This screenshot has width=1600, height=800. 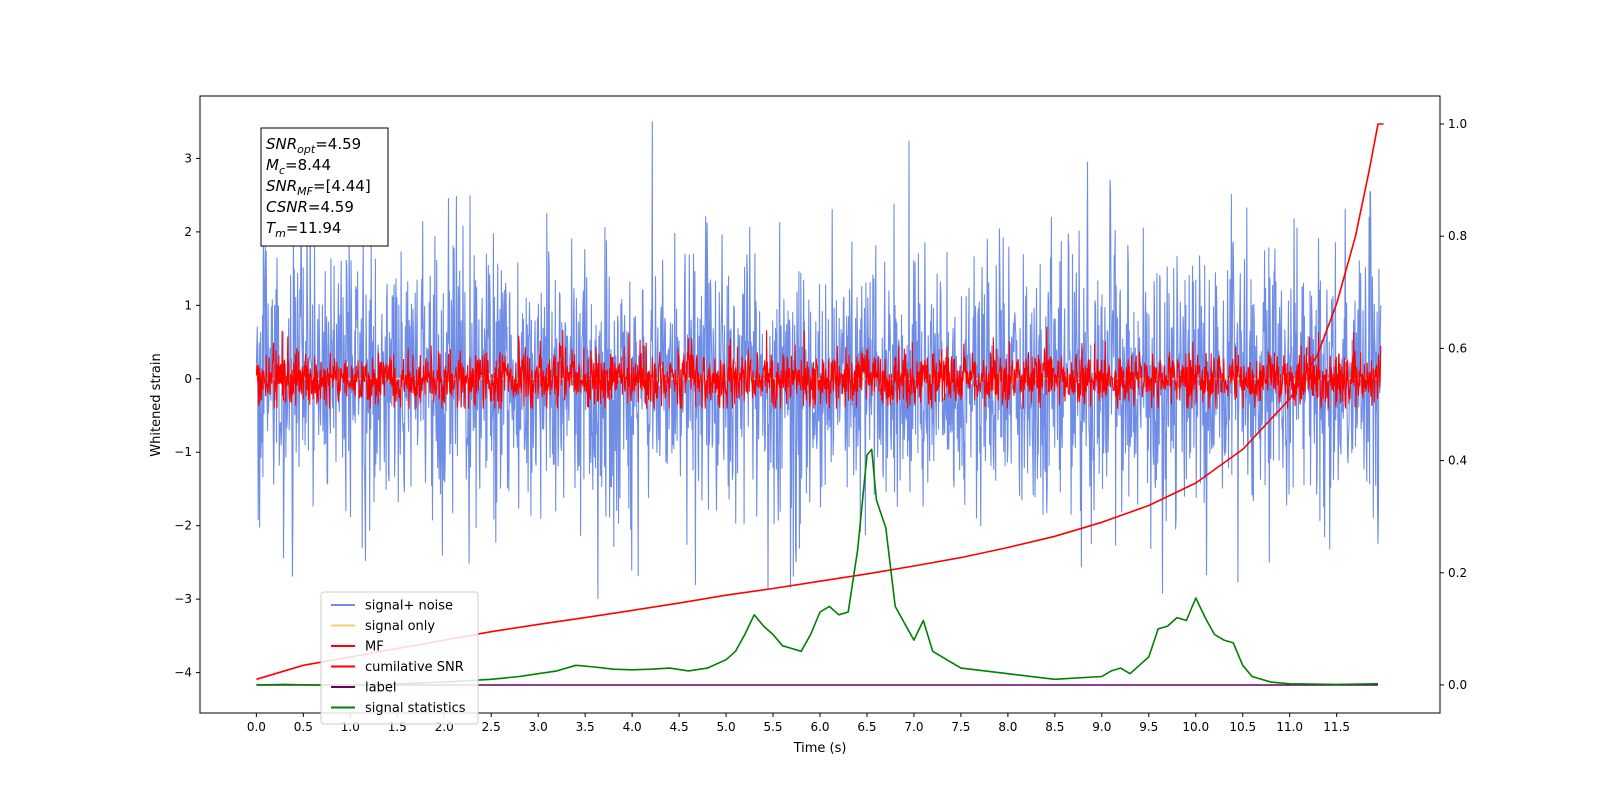 I want to click on x-tick-label: 0.0, so click(x=256, y=727).